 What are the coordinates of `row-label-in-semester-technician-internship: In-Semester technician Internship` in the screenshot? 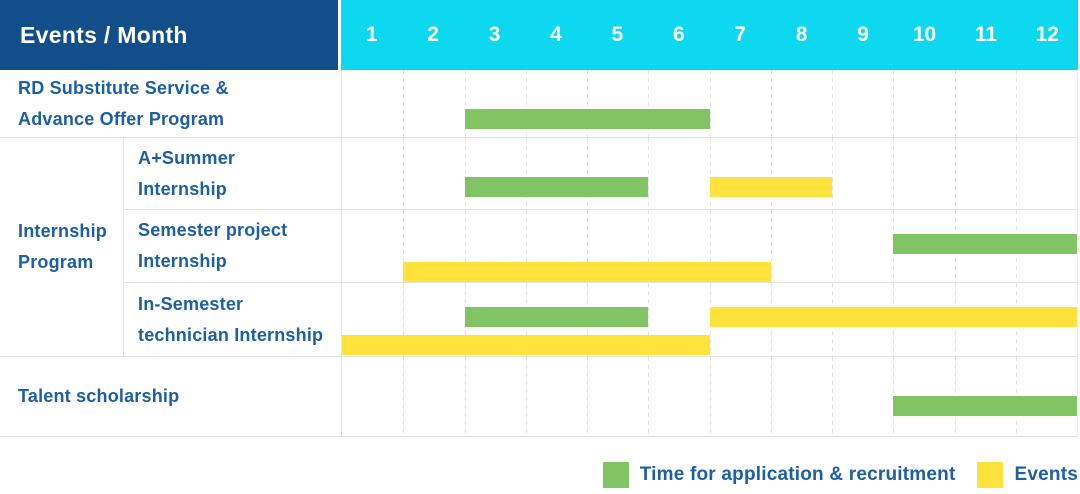 It's located at (232, 320).